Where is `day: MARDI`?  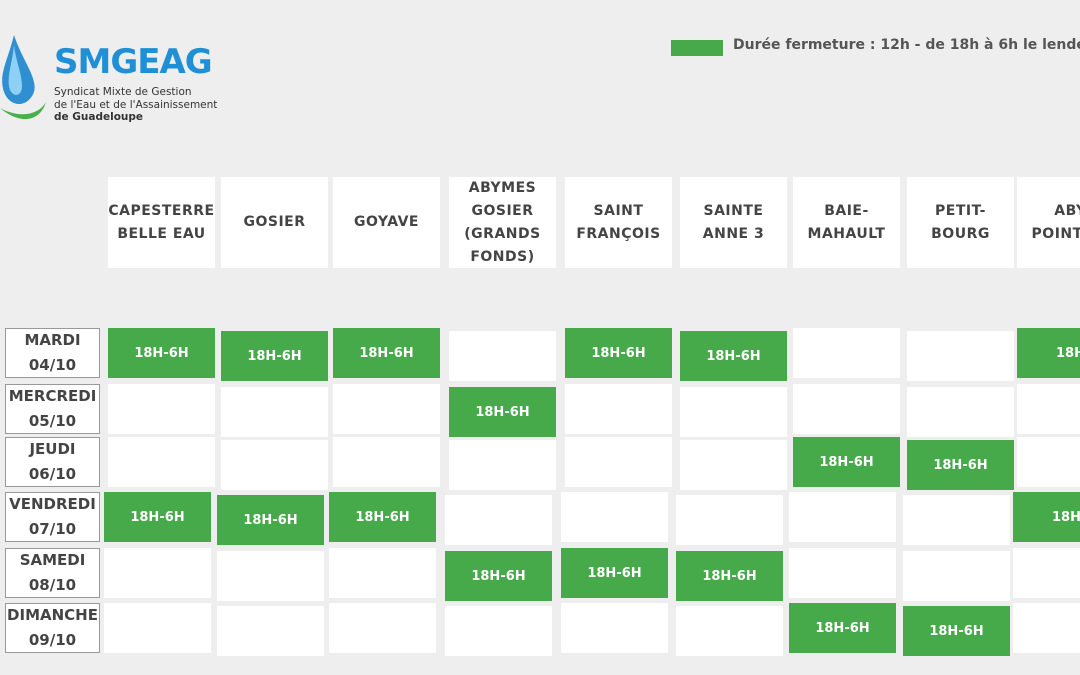
day: MARDI is located at coordinates (52, 340).